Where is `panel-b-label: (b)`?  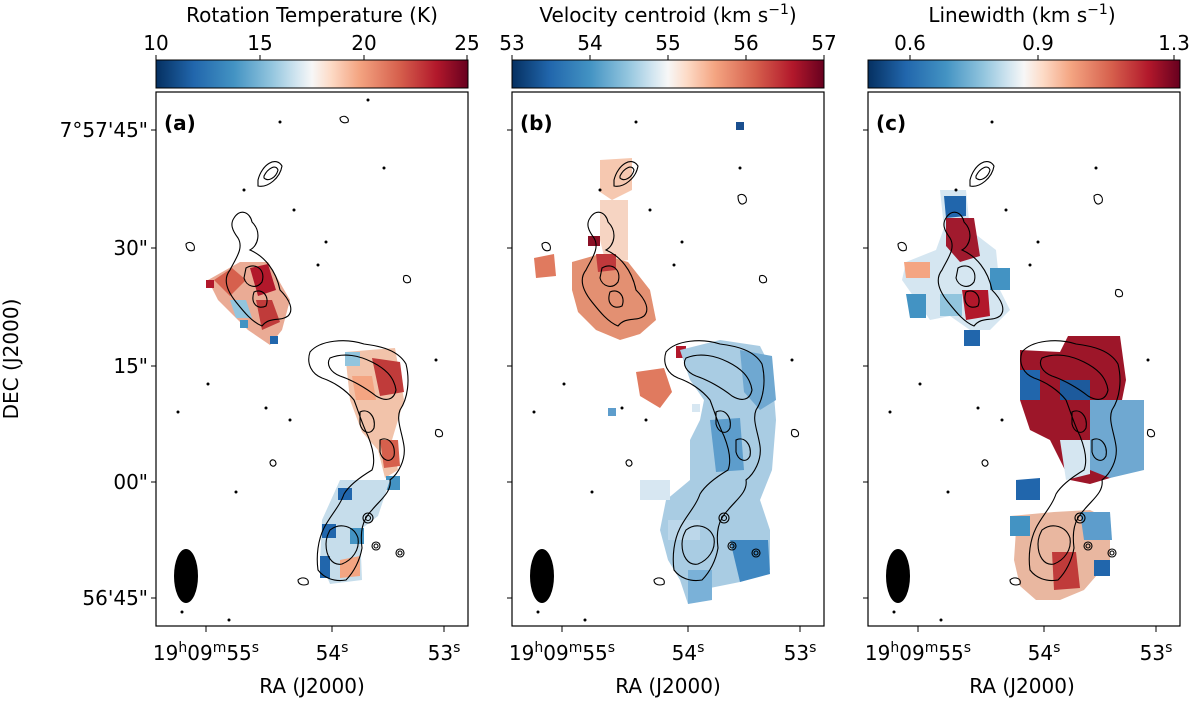
panel-b-label: (b) is located at coordinates (536, 123).